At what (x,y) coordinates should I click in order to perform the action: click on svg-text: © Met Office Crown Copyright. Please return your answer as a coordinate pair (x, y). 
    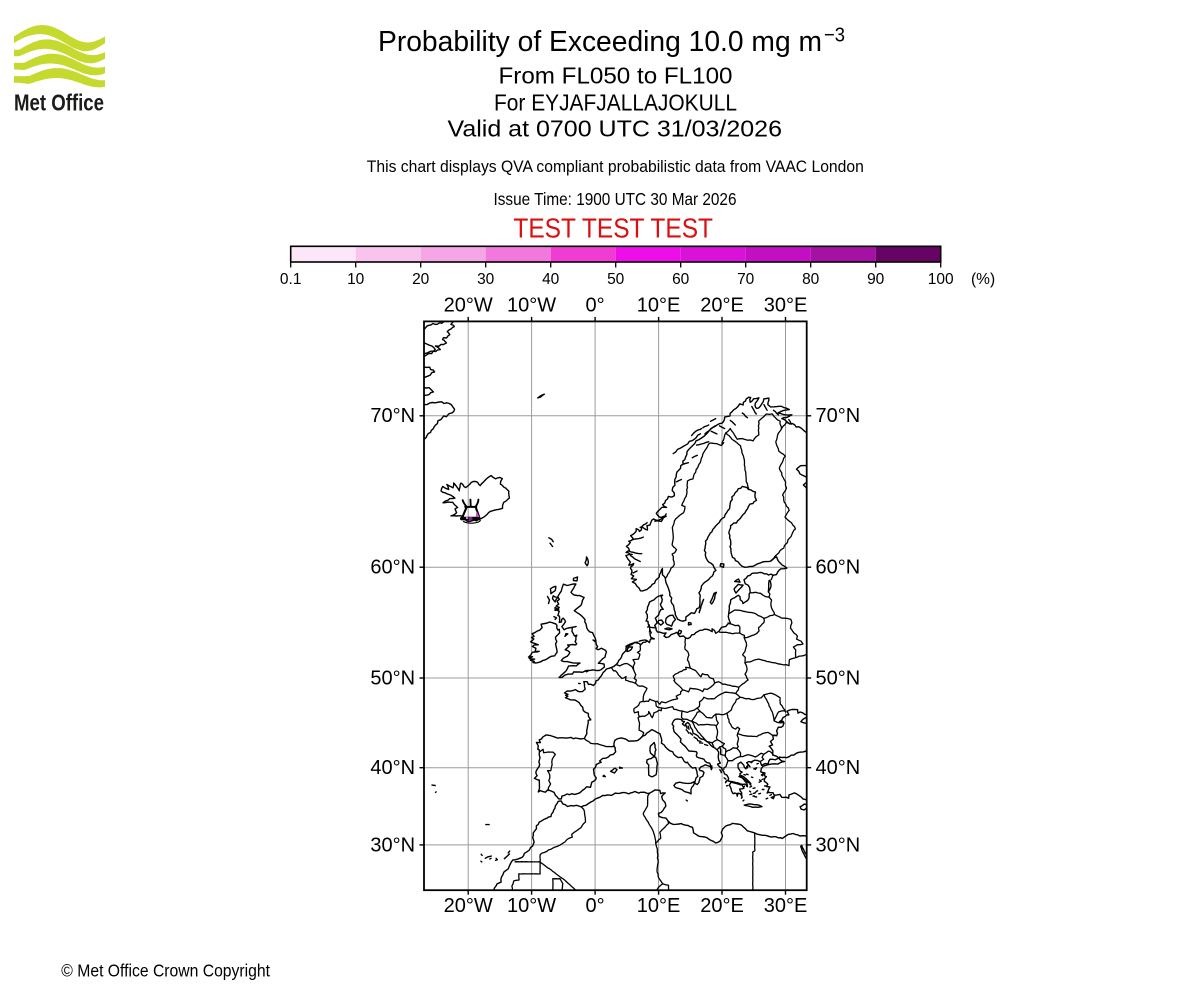
    Looking at the image, I should click on (165, 970).